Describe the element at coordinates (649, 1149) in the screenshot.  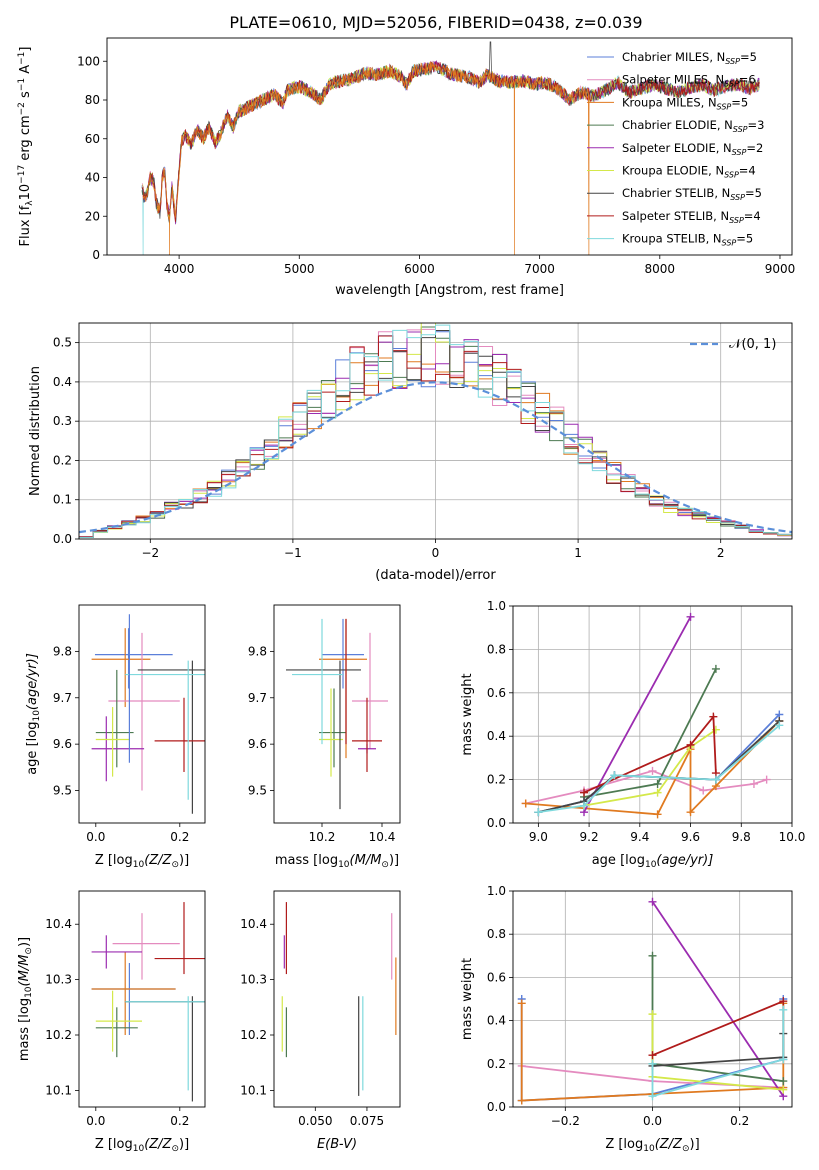
I see `massweight-vs-z-xlabel-part: 10` at that location.